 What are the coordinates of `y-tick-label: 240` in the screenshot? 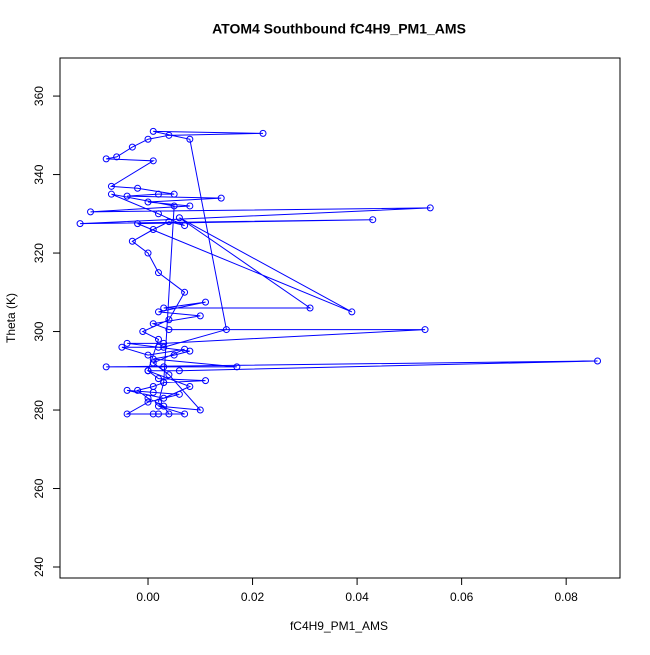 It's located at (39, 567).